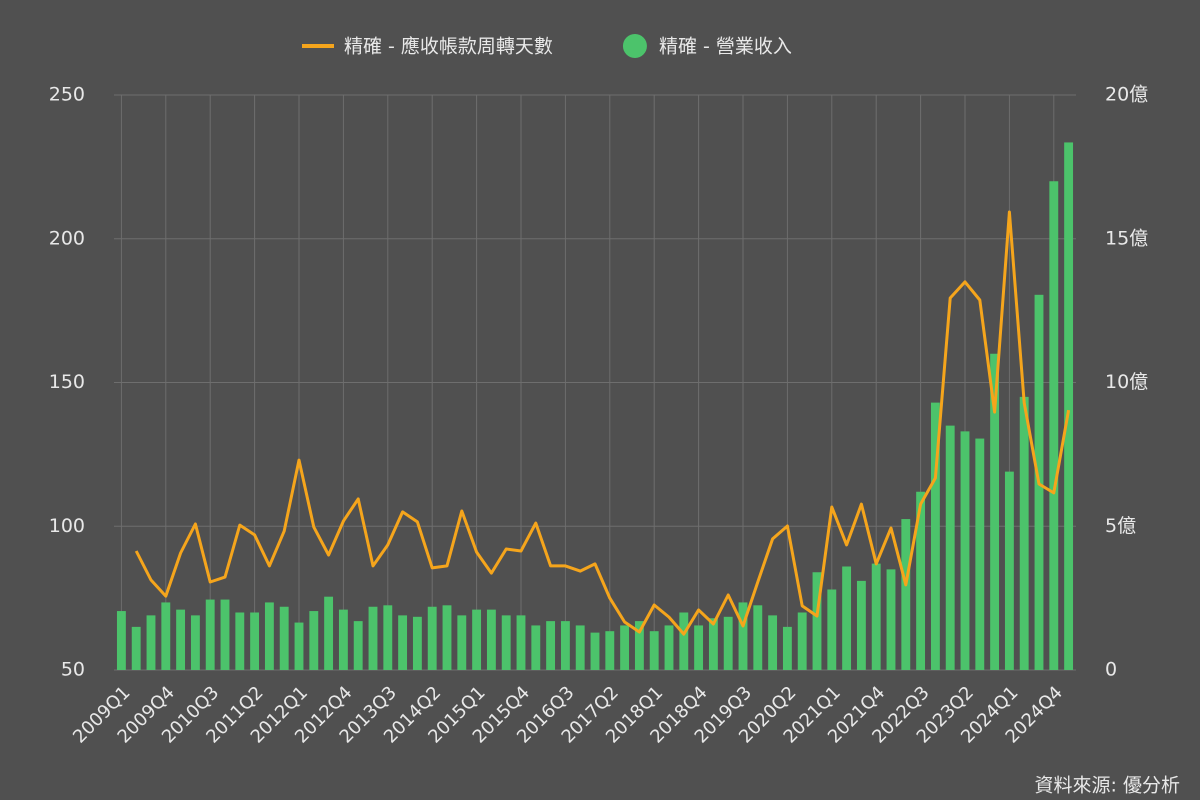 The width and height of the screenshot is (1200, 800). I want to click on legend-swatch, so click(634, 46).